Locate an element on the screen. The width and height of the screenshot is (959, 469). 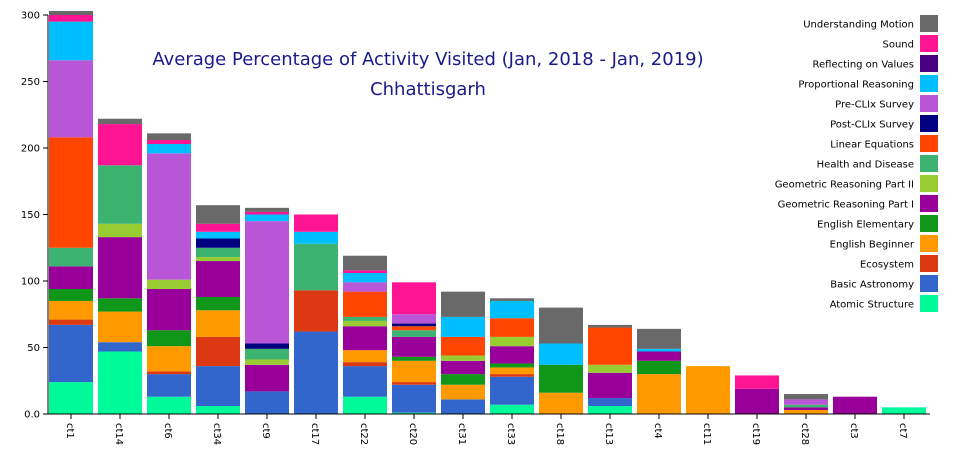
x-tick-label: ct11 is located at coordinates (706, 434).